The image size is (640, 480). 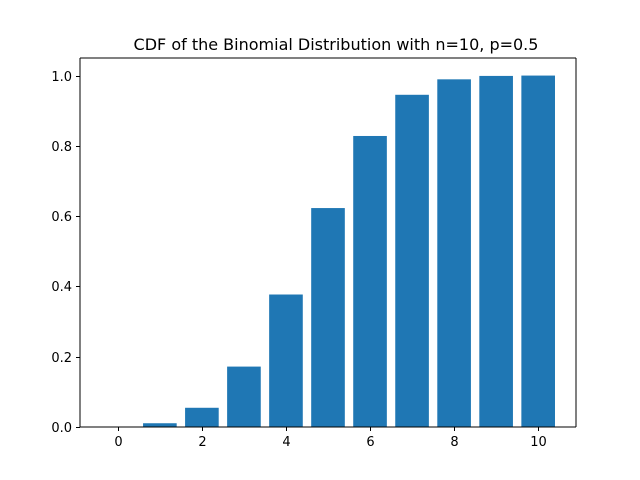 I want to click on x-tick-label-2: 2, so click(x=202, y=442).